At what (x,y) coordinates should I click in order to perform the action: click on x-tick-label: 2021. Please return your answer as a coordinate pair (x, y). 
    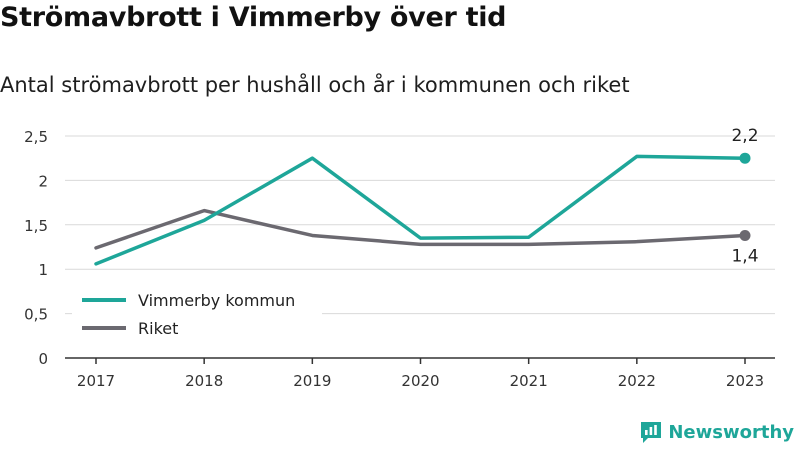
    Looking at the image, I should click on (529, 381).